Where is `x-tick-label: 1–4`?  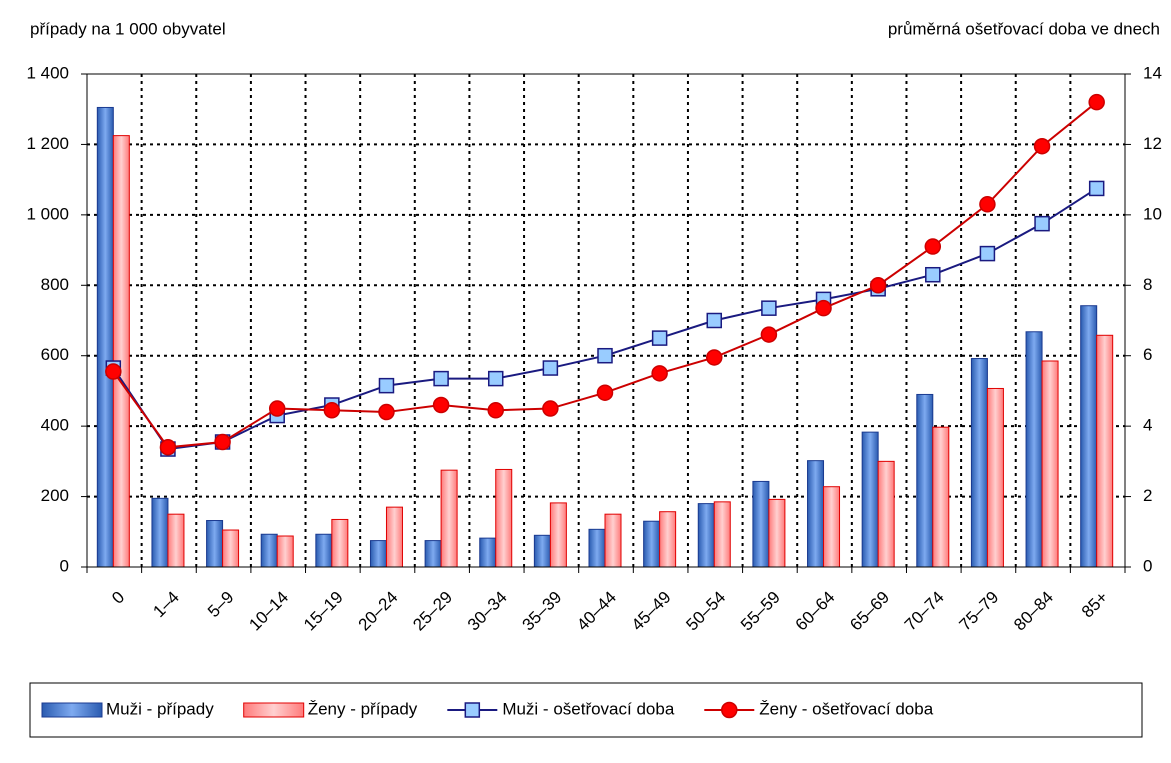
x-tick-label: 1–4 is located at coordinates (165, 604).